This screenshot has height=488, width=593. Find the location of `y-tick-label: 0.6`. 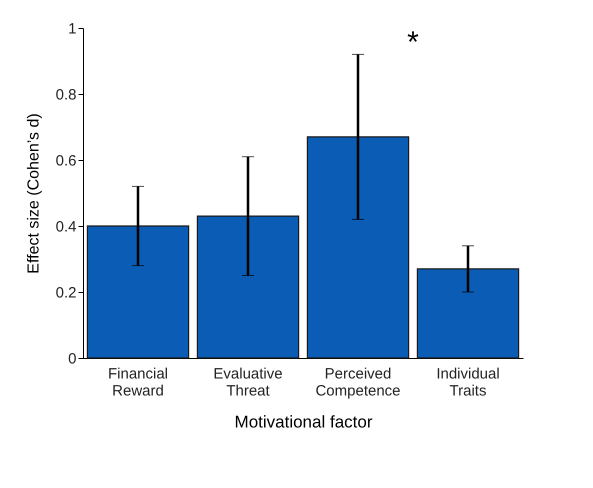

y-tick-label: 0.6 is located at coordinates (66, 161).